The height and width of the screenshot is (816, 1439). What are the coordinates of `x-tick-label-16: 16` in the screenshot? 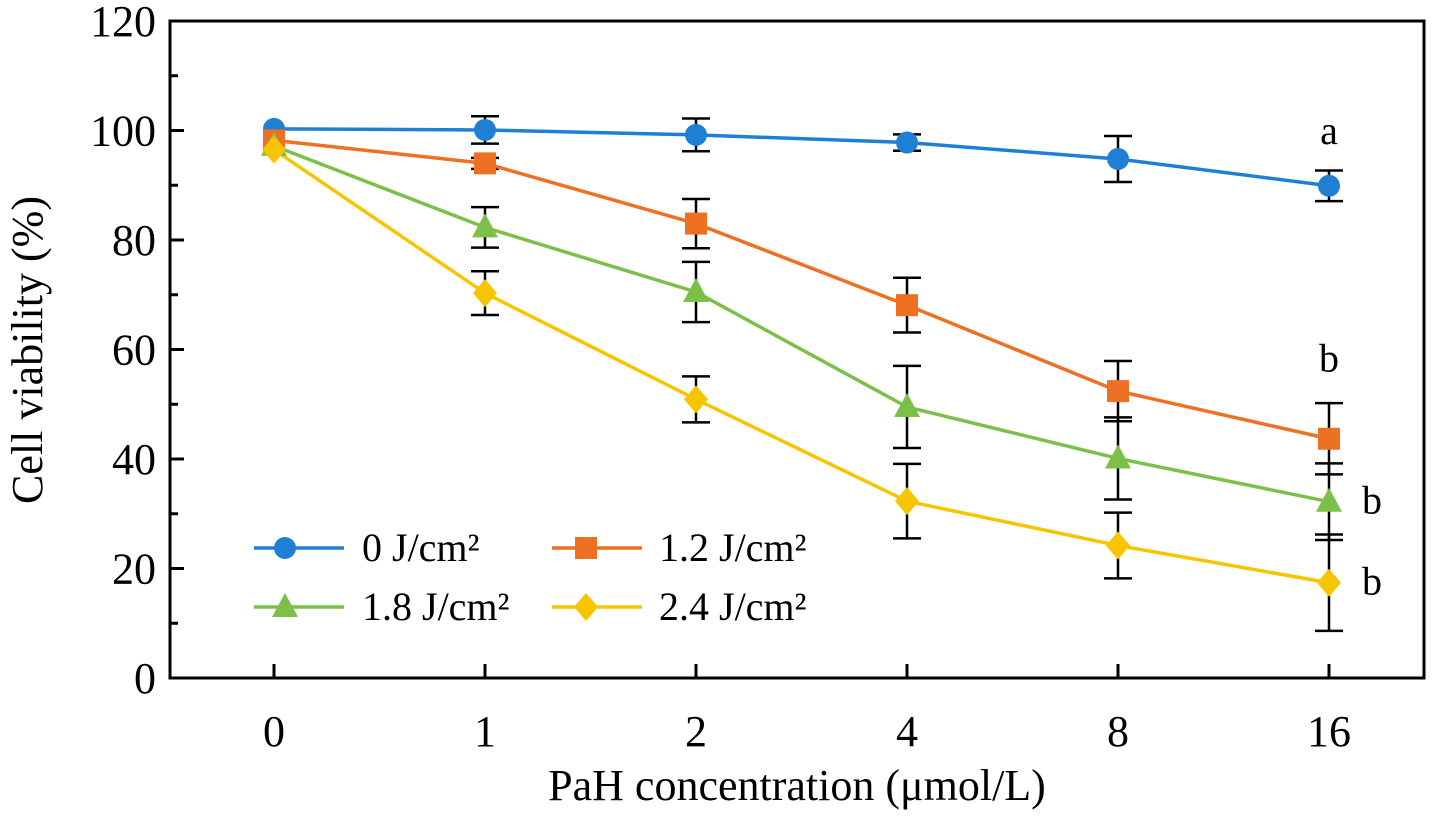 It's located at (1329, 731).